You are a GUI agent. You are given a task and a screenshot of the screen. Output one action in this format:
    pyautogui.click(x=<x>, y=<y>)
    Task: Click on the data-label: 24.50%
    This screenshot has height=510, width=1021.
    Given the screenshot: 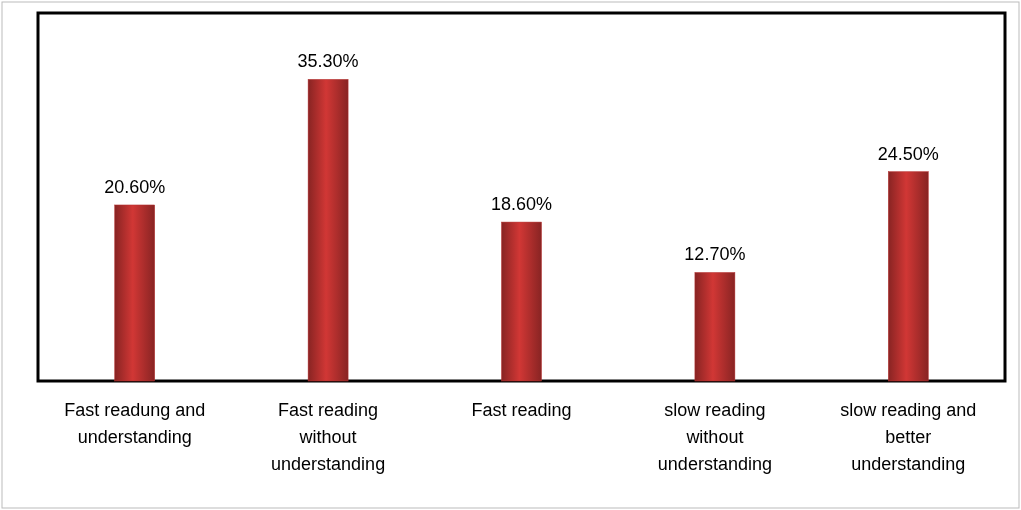 What is the action you would take?
    pyautogui.click(x=908, y=153)
    